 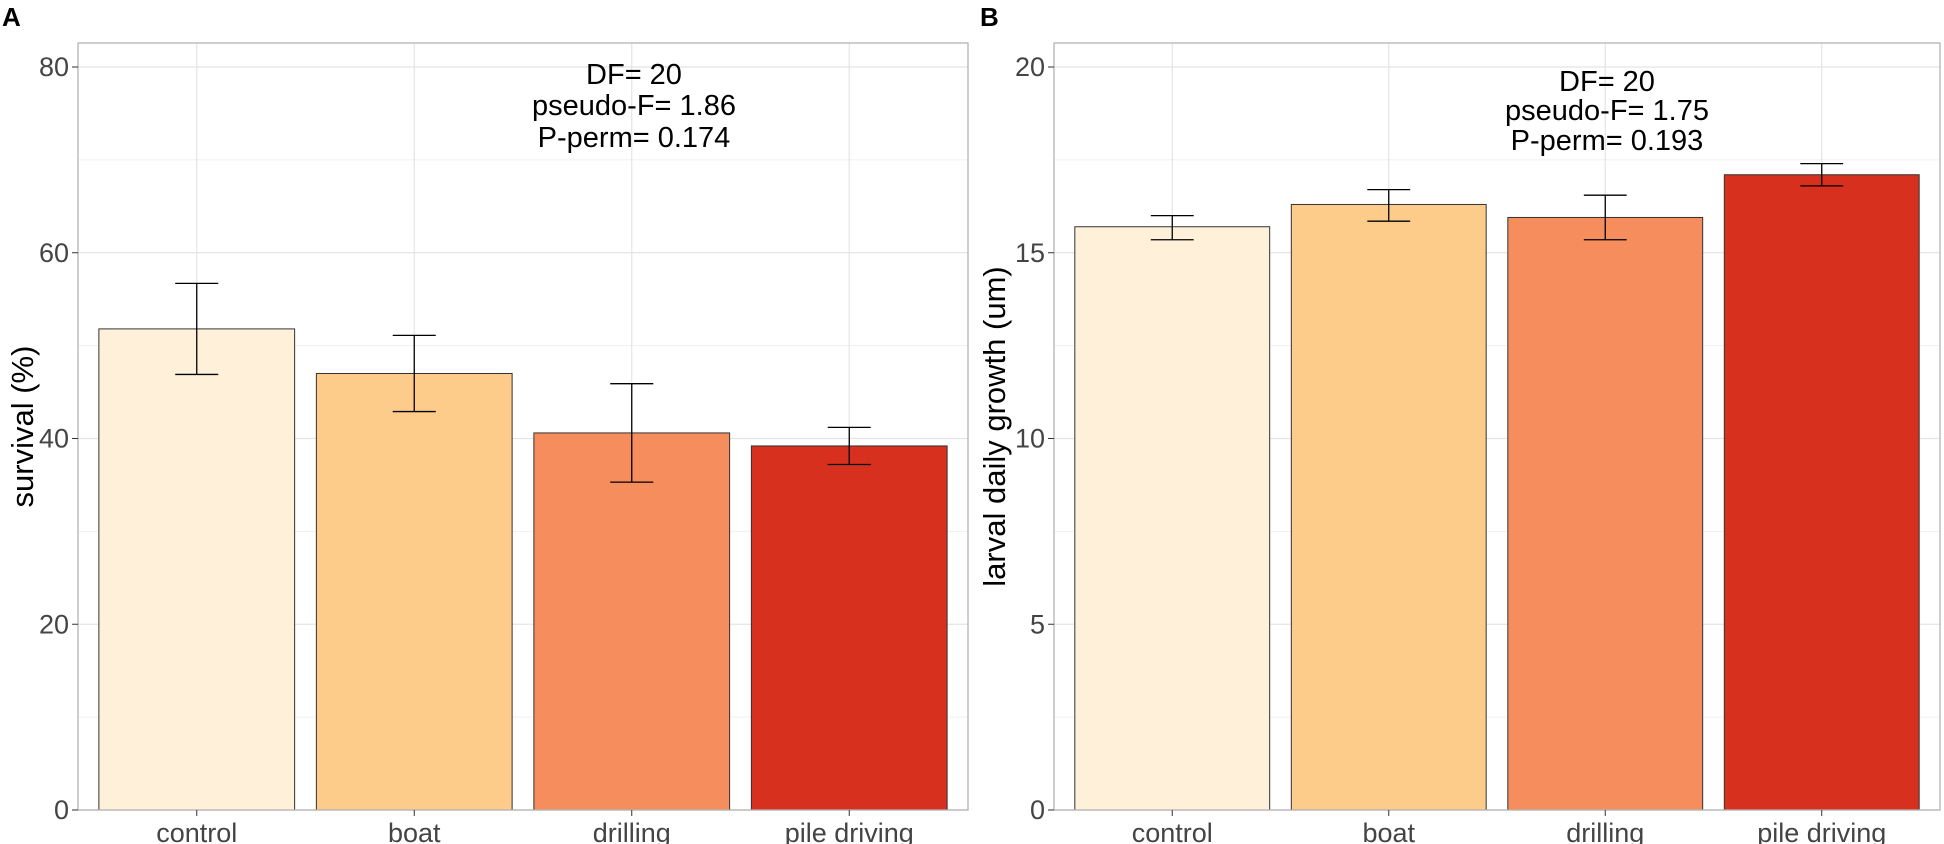 What do you see at coordinates (414, 831) in the screenshot?
I see `panel-a-x-tick-label-boat: boat` at bounding box center [414, 831].